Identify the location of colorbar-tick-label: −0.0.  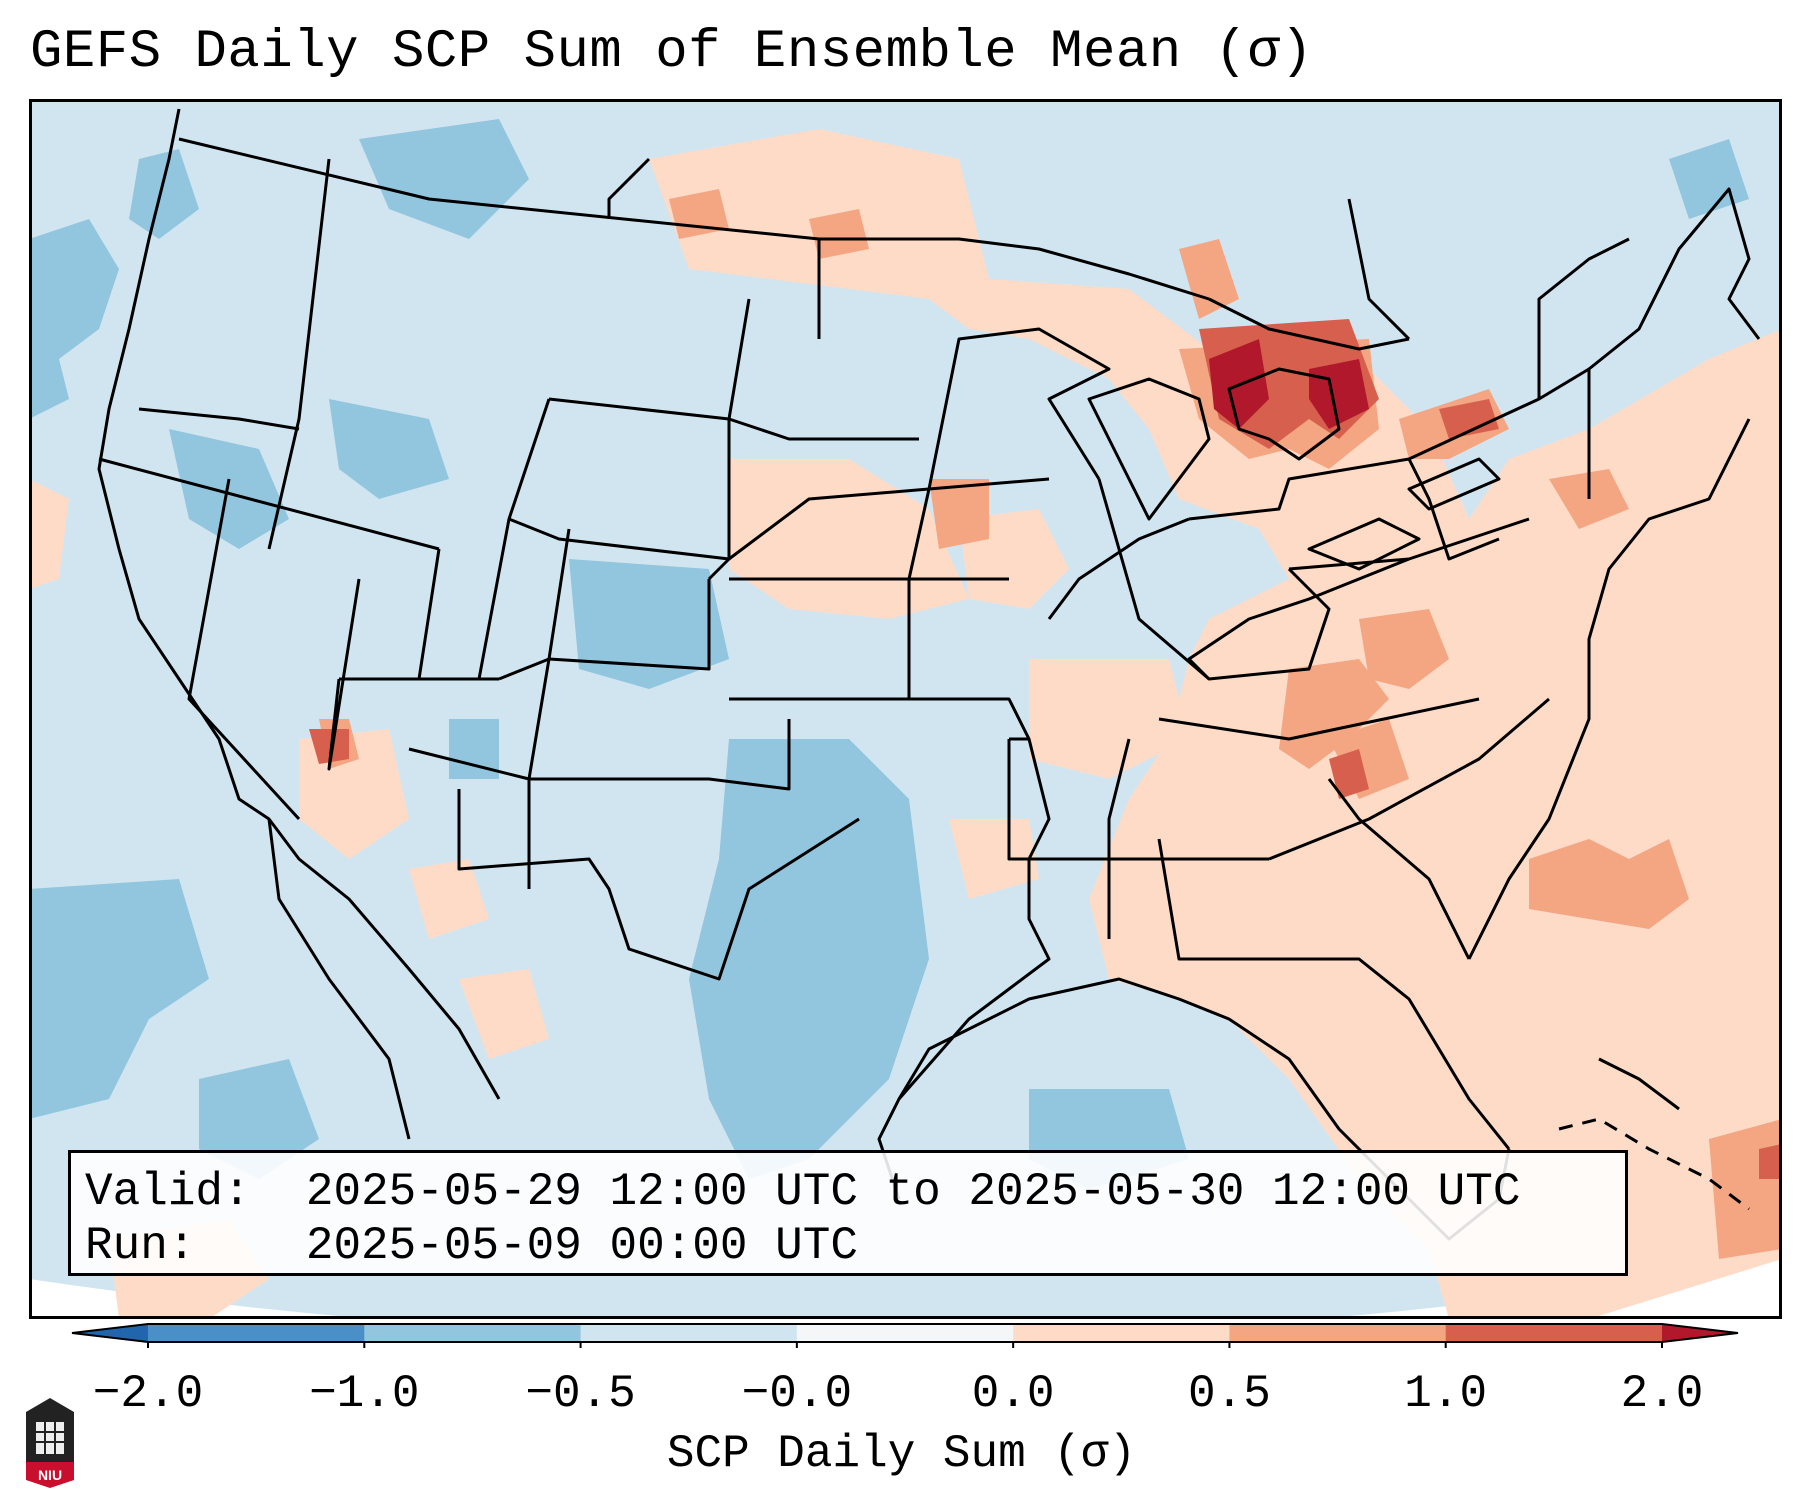
(797, 1394).